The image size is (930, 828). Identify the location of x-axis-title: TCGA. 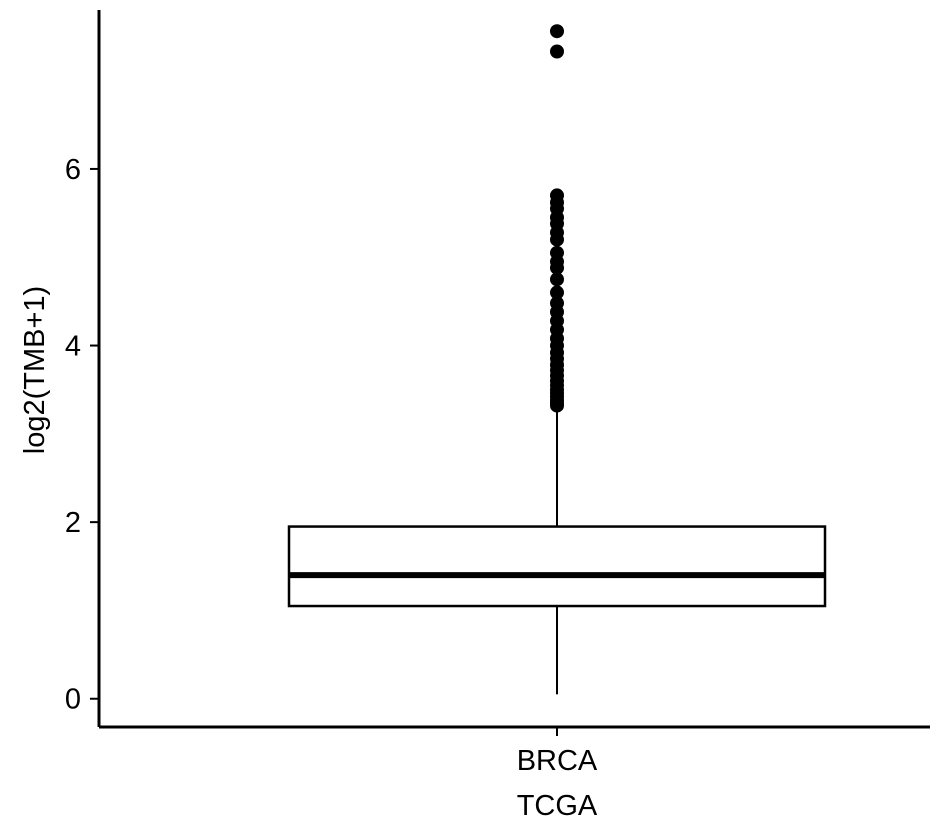
(557, 806).